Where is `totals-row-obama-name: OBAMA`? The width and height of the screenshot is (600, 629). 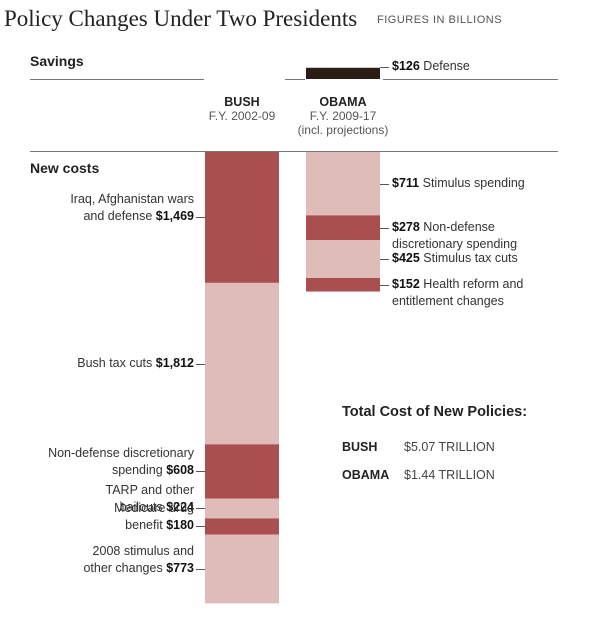
totals-row-obama-name: OBAMA is located at coordinates (366, 475).